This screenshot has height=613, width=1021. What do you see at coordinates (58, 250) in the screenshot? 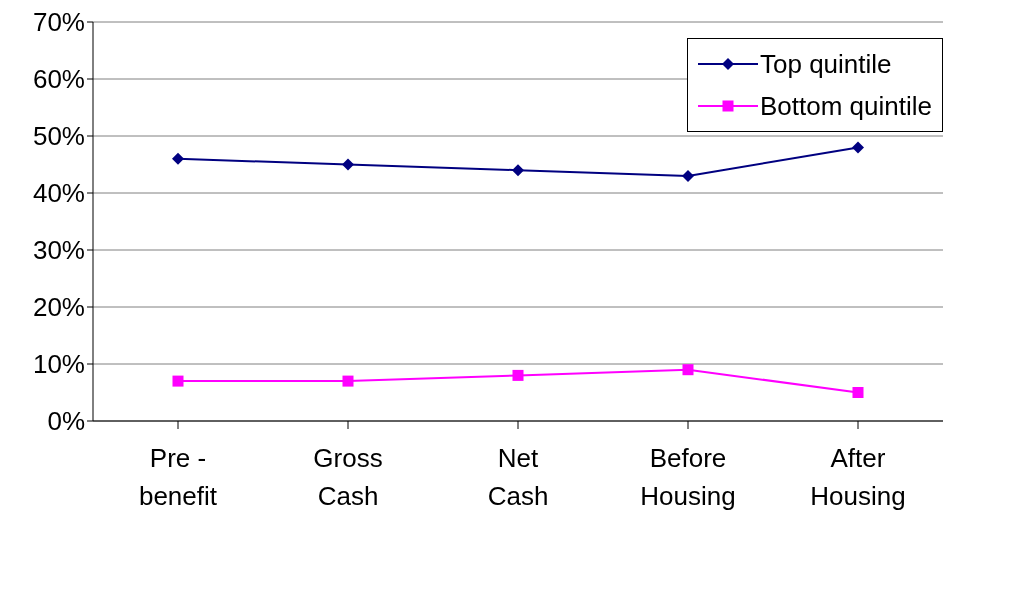
I see `y-tick-label: 30%` at bounding box center [58, 250].